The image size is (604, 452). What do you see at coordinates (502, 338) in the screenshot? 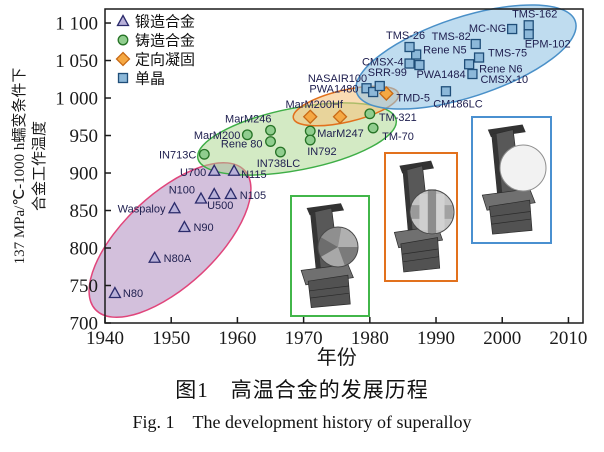
I see `x-tick-label: 2000` at bounding box center [502, 338].